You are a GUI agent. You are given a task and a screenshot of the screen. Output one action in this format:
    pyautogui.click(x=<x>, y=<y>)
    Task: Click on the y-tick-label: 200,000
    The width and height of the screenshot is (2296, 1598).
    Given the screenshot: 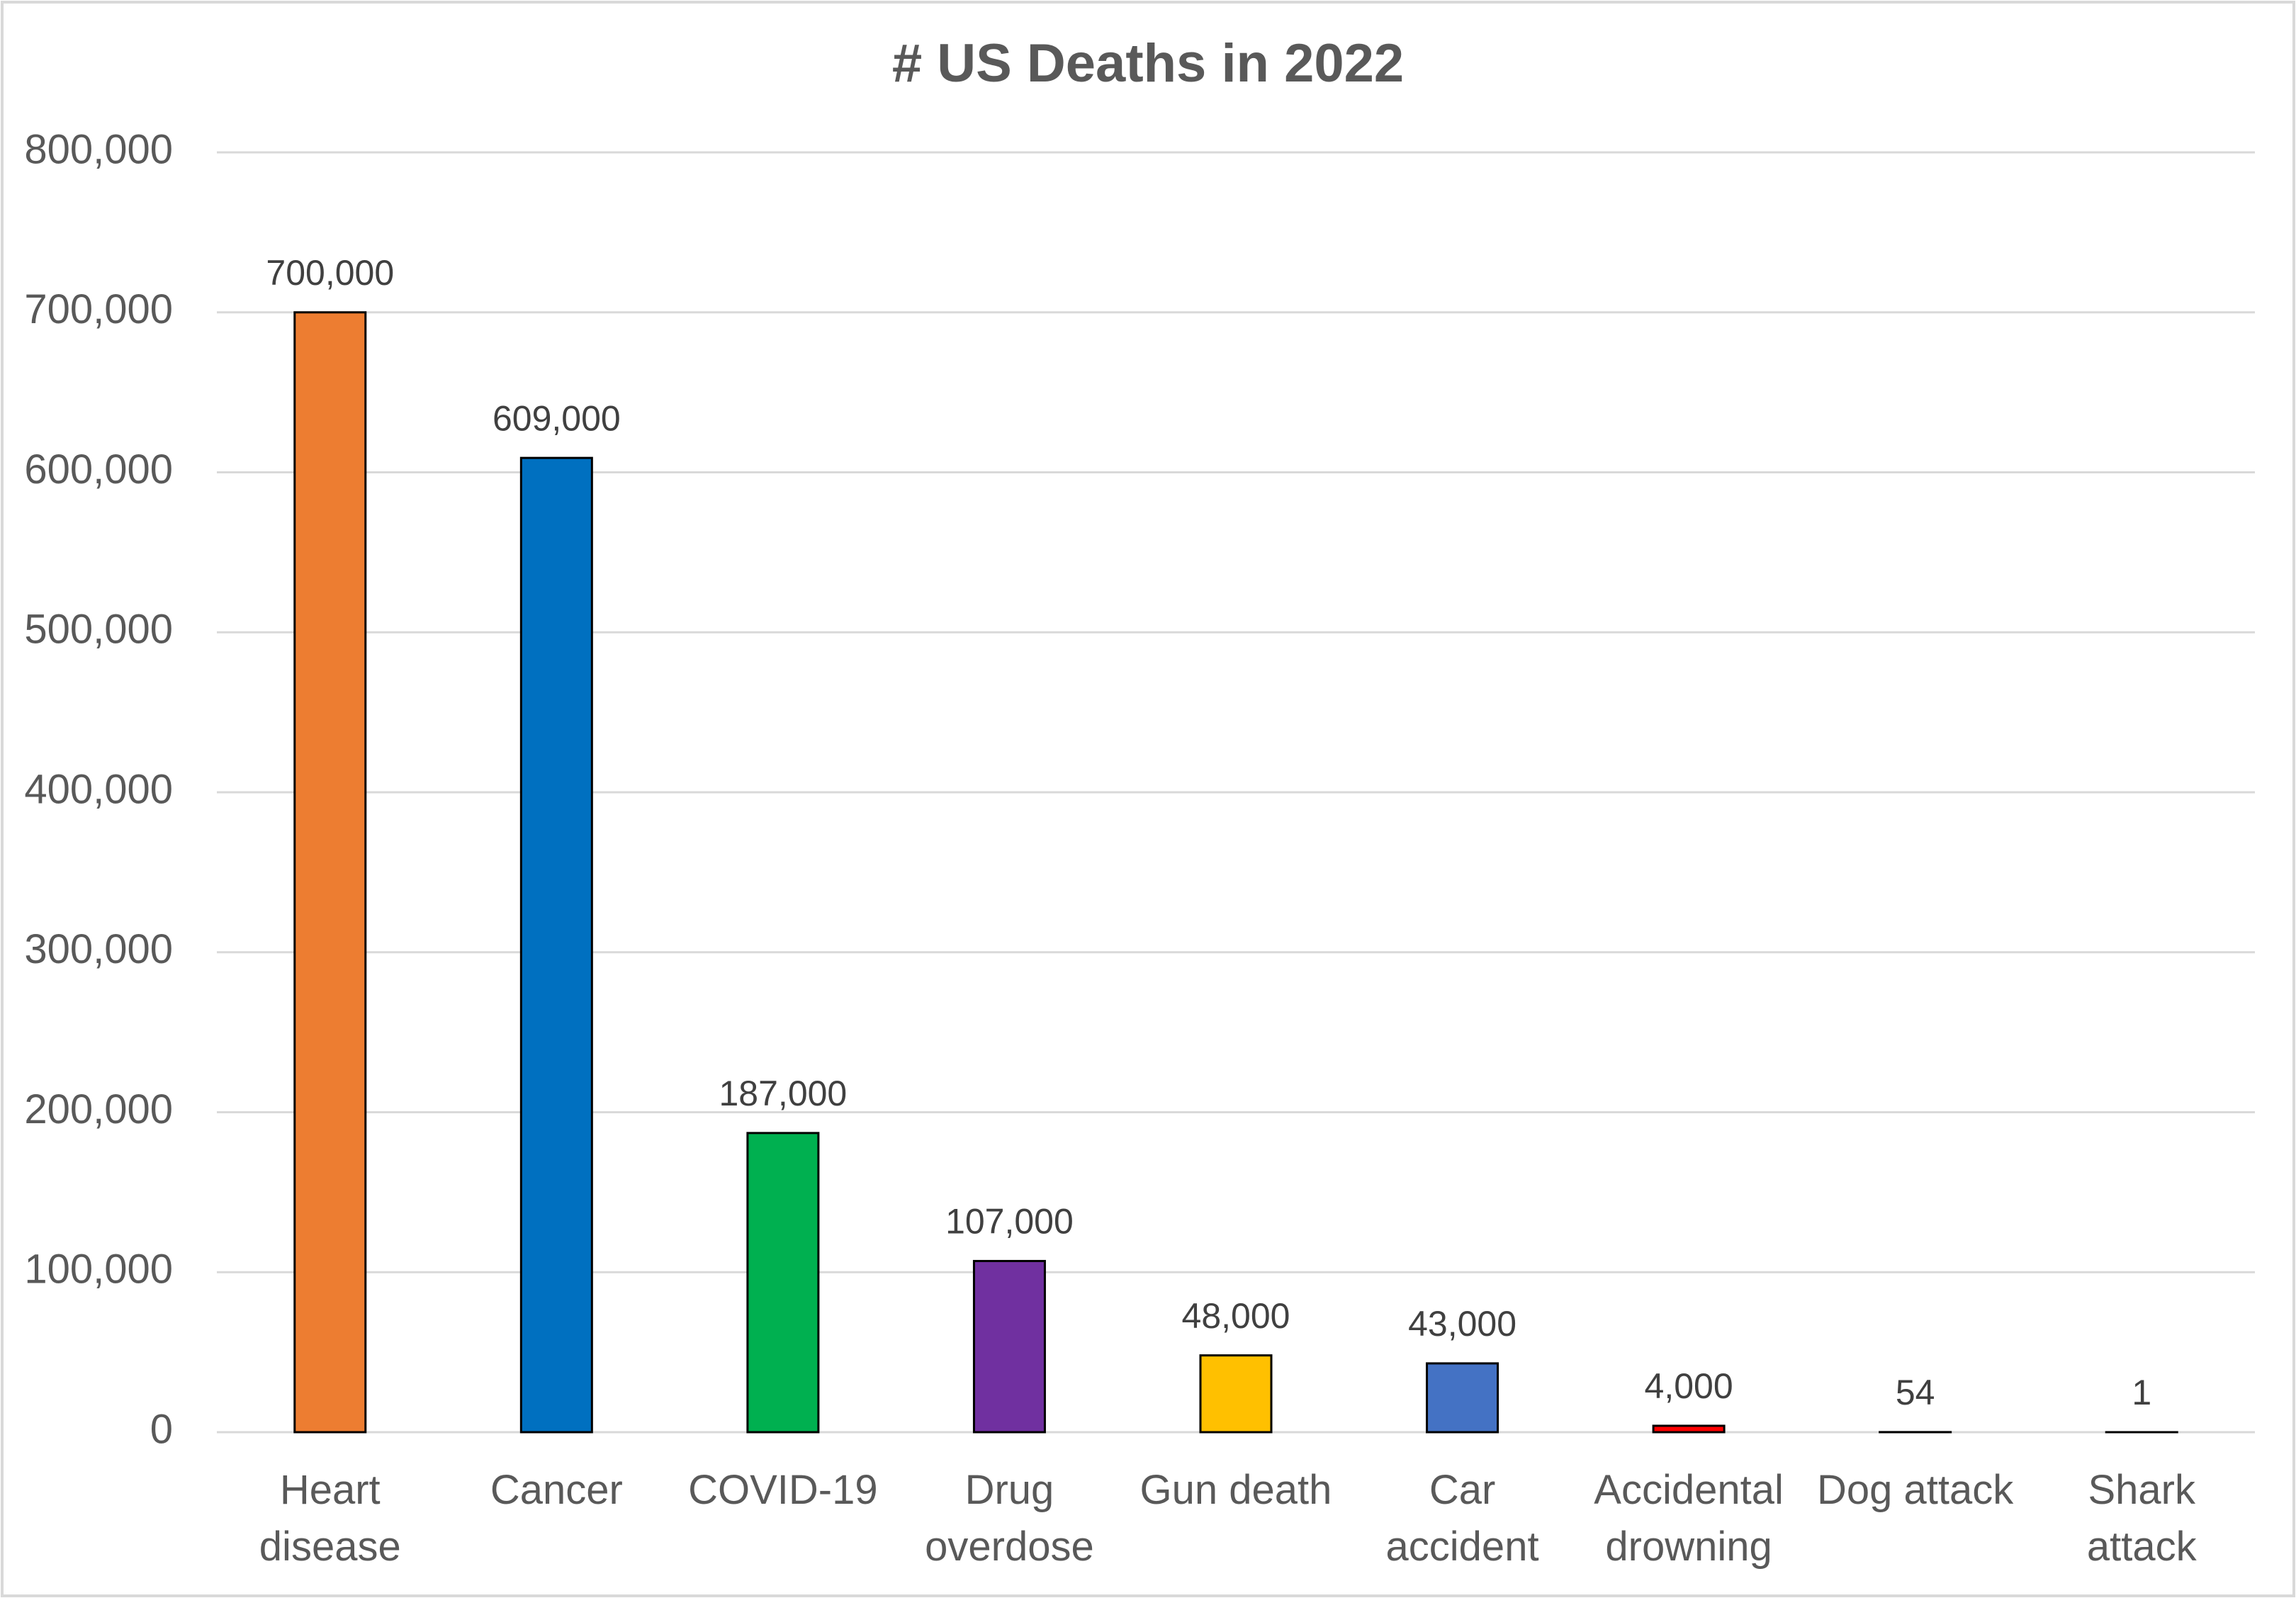 What is the action you would take?
    pyautogui.click(x=98, y=1109)
    